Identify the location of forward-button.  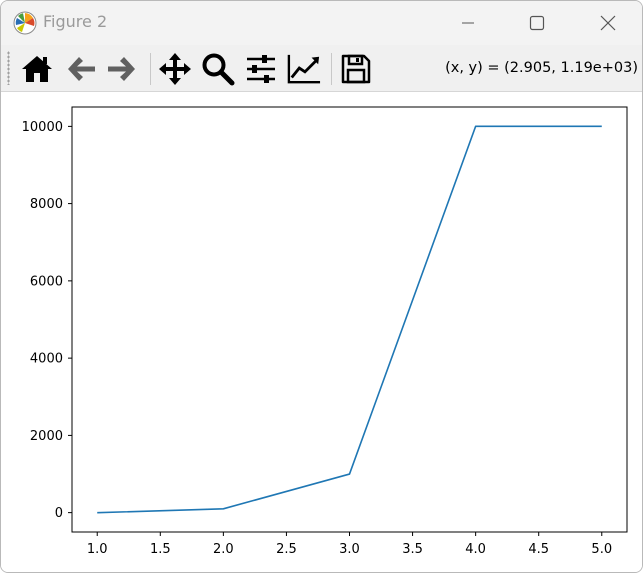
(122, 69).